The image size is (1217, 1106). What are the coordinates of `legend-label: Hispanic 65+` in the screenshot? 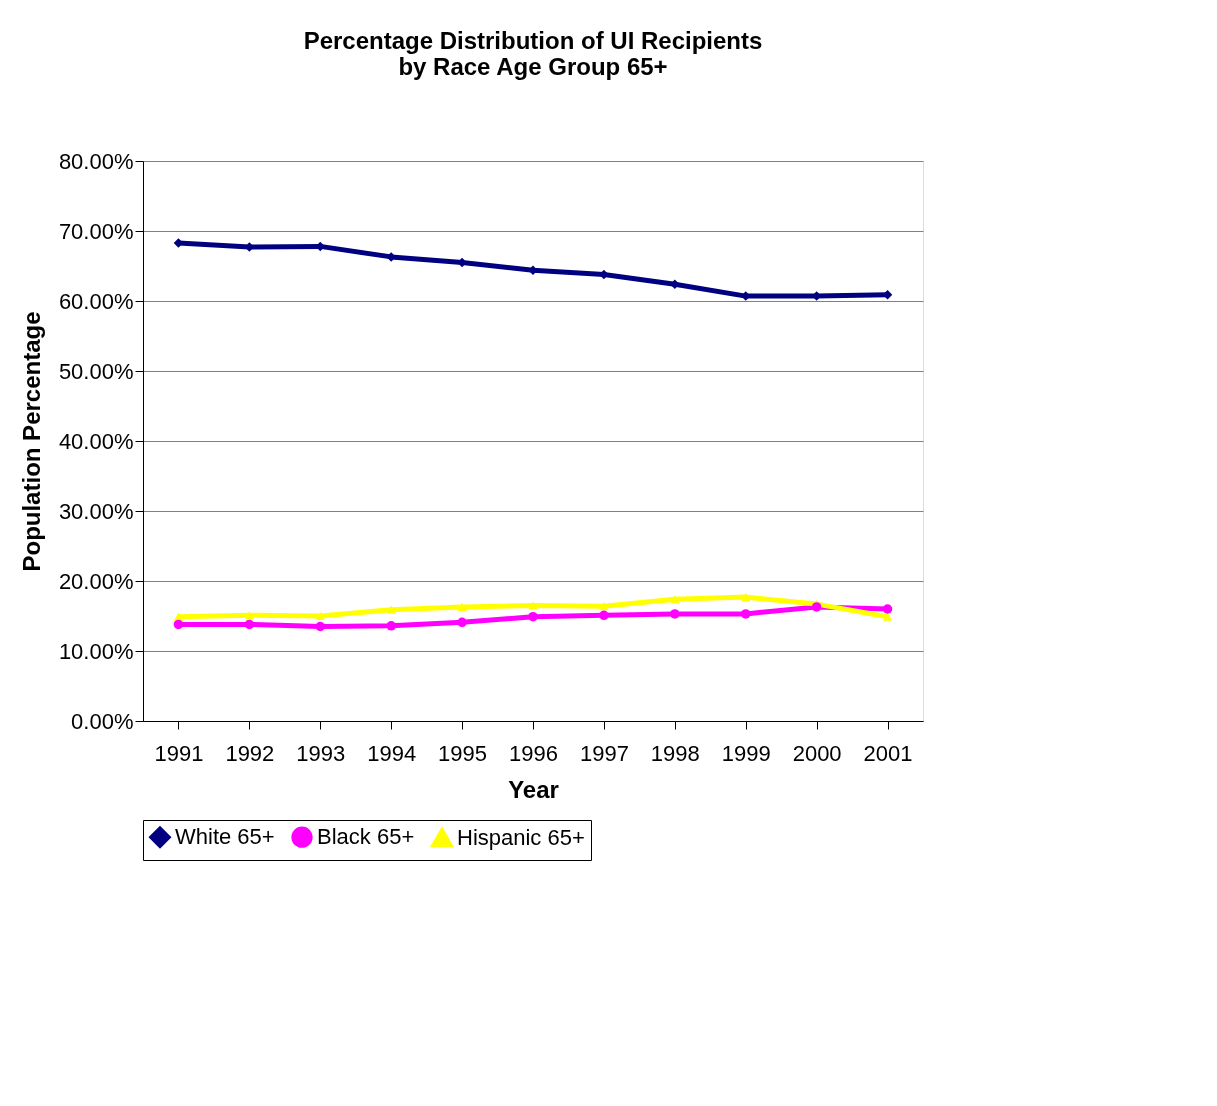 It's located at (521, 837).